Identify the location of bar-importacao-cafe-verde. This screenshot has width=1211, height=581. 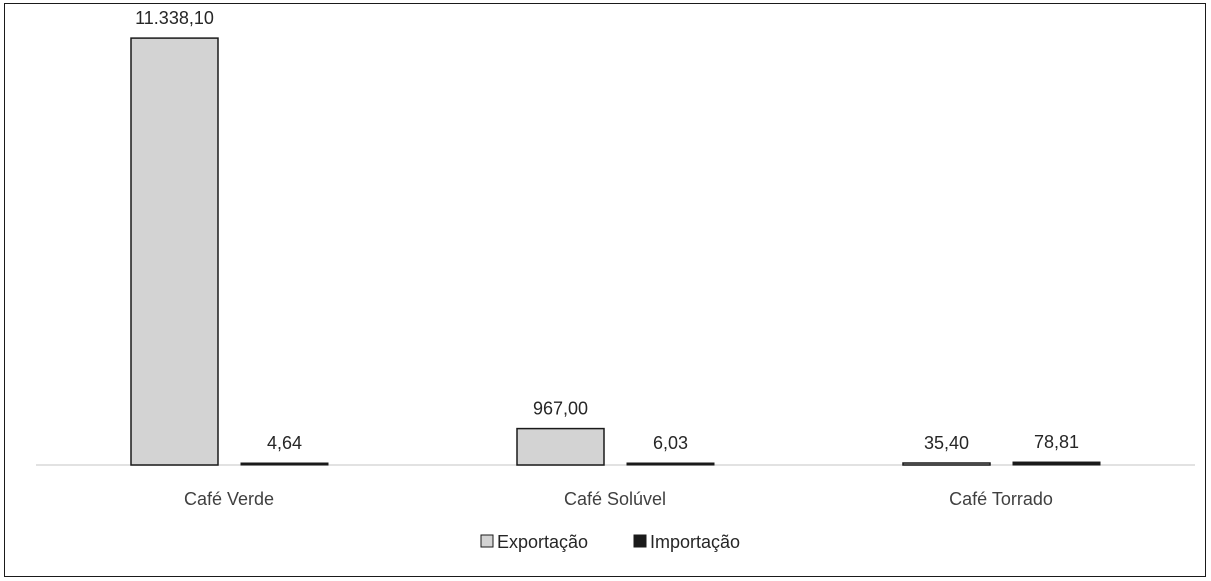
(284, 464).